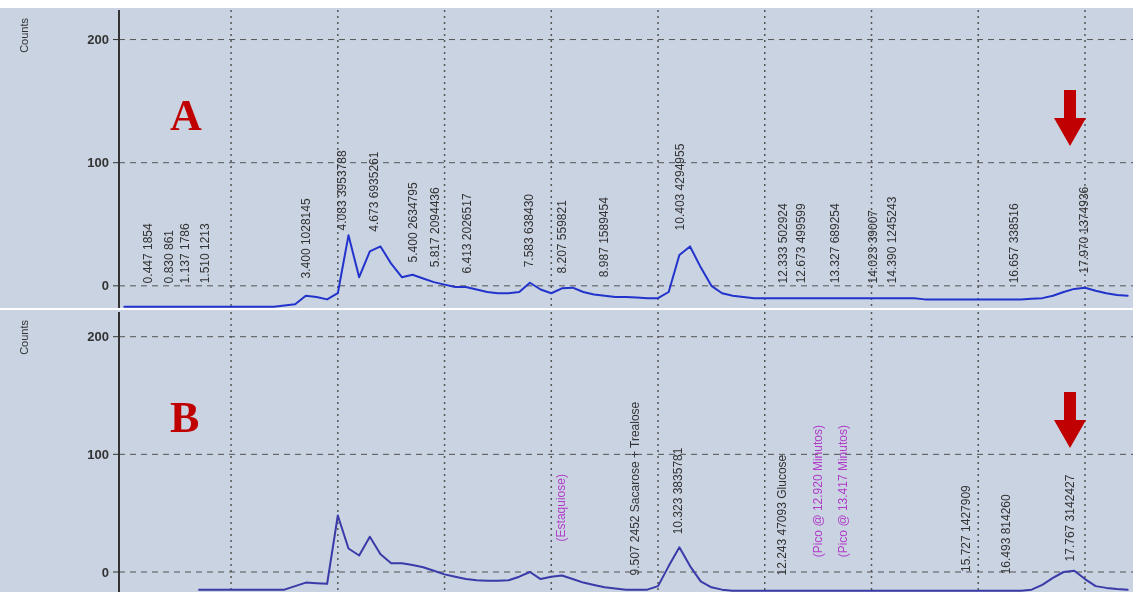  I want to click on annotation: 4.083 3953788, so click(342, 190).